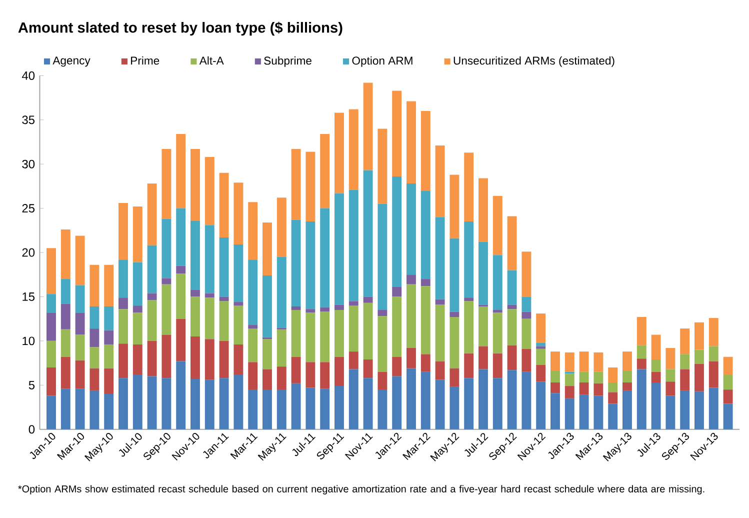 Image resolution: width=749 pixels, height=518 pixels. Describe the element at coordinates (288, 61) in the screenshot. I see `legend-label: Subprime` at that location.